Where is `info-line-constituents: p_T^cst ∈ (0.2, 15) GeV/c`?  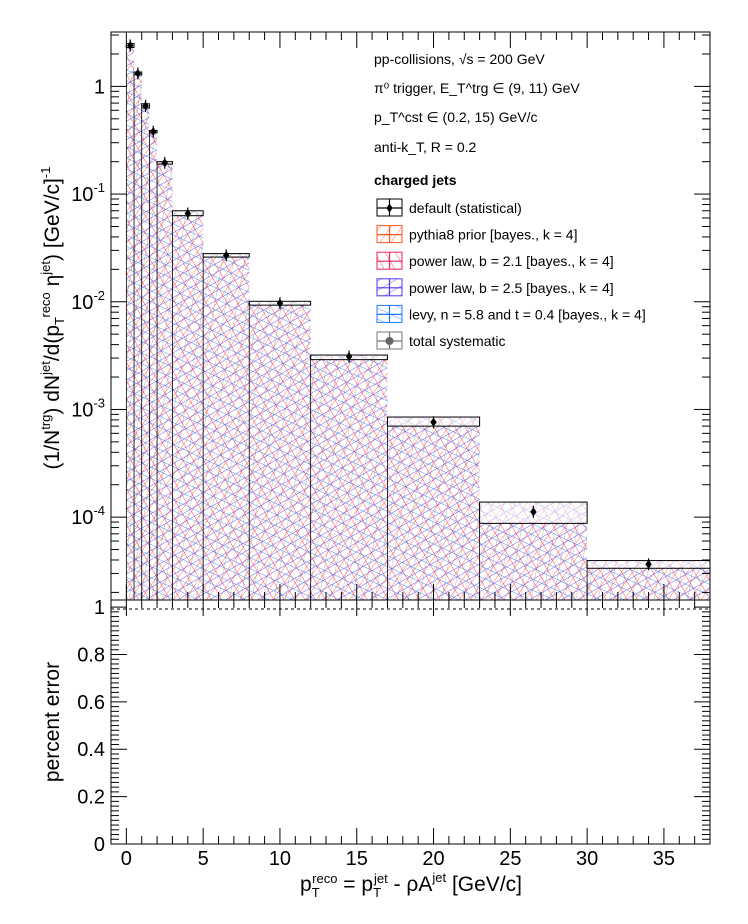
info-line-constituents: p_T^cst ∈ (0.2, 15) GeV/c is located at coordinates (456, 117).